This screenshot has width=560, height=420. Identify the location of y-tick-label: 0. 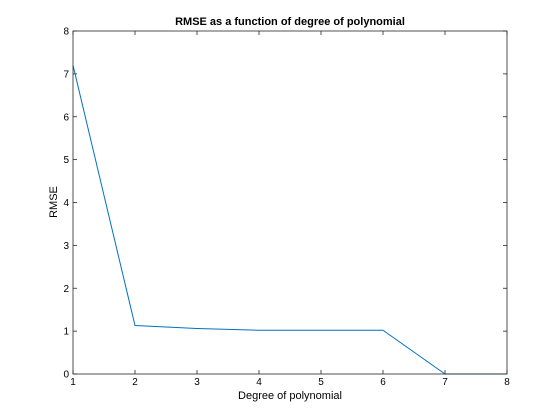
(66, 375).